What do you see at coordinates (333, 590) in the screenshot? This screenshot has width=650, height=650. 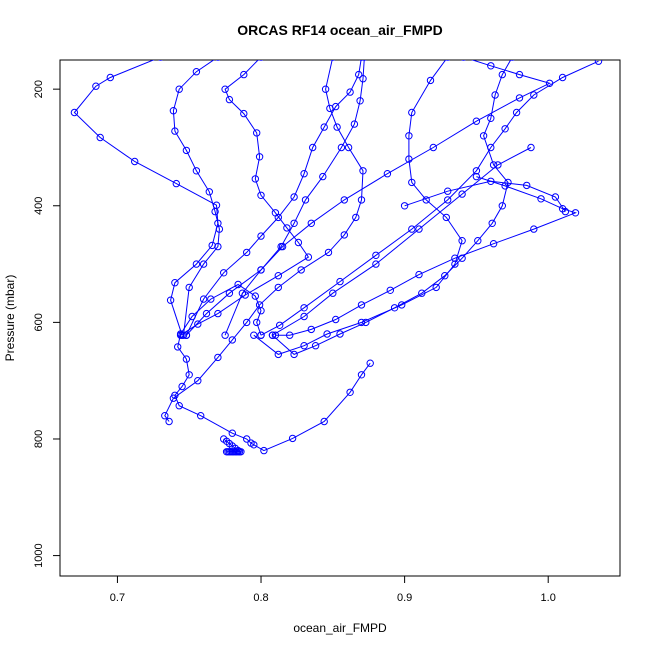 I see `x-axis: 0.7 0.8 0.9 1.0` at bounding box center [333, 590].